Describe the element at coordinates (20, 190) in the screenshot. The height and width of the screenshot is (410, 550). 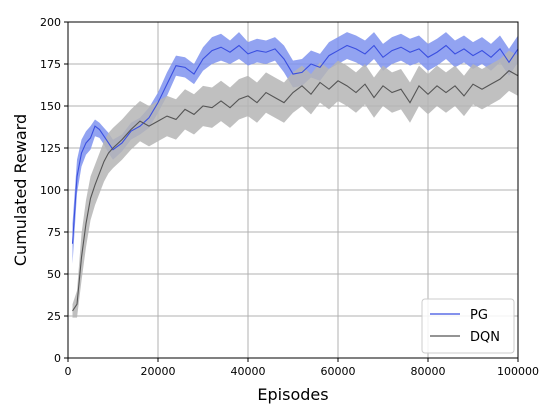
I see `y-axis-title: Cumulated Reward` at that location.